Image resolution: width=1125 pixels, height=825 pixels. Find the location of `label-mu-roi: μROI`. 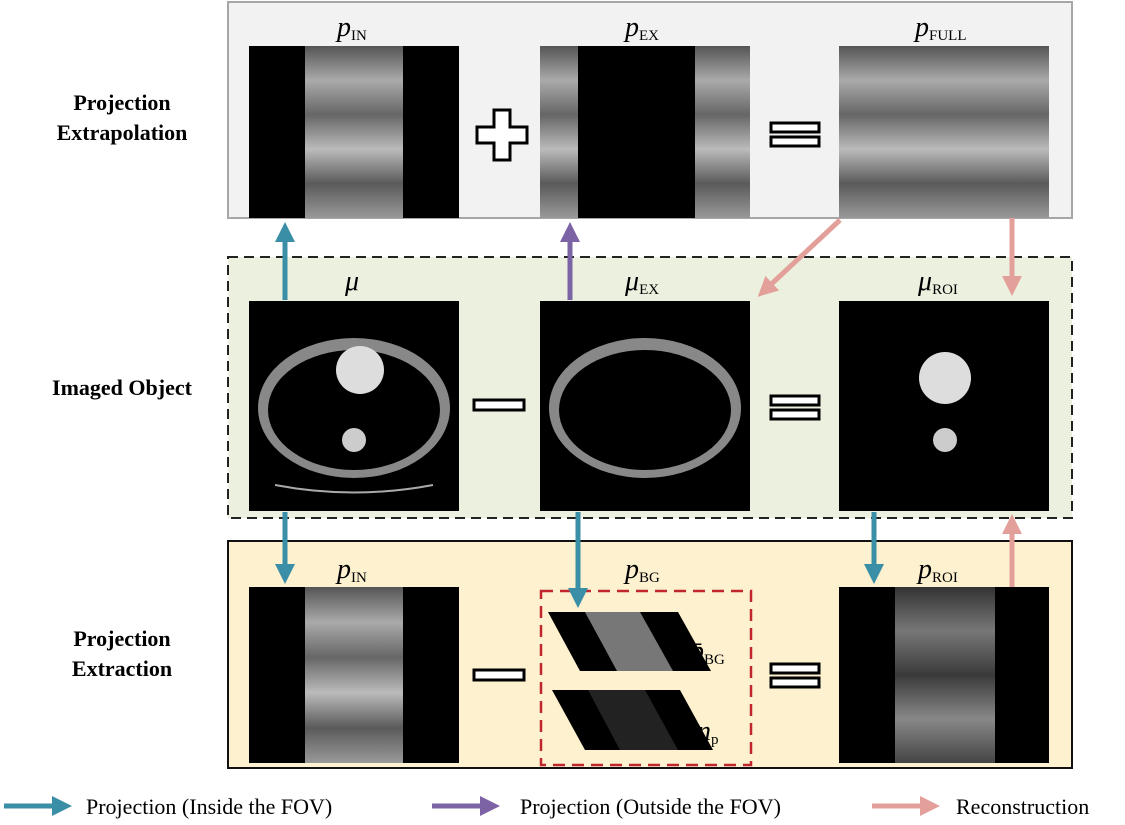

label-mu-roi: μROI is located at coordinates (937, 282).